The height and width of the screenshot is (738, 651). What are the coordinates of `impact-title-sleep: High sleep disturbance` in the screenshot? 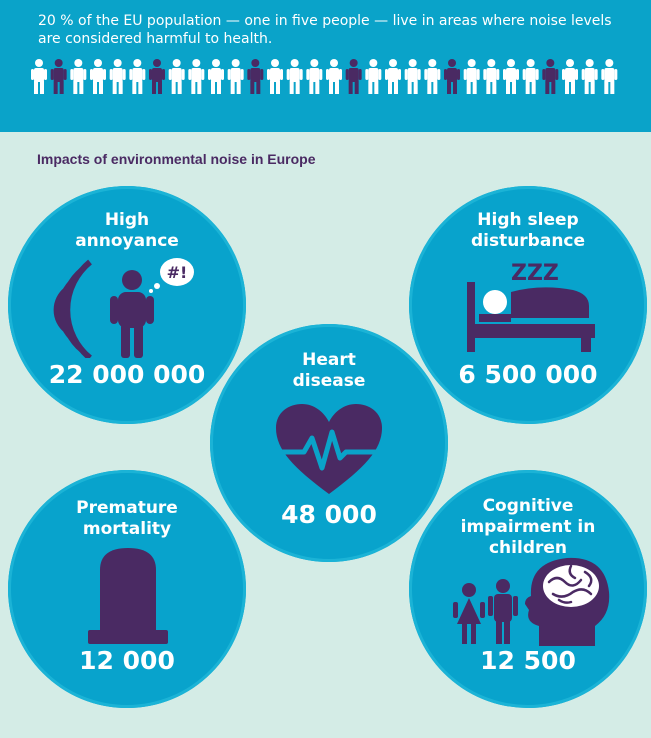 It's located at (528, 230).